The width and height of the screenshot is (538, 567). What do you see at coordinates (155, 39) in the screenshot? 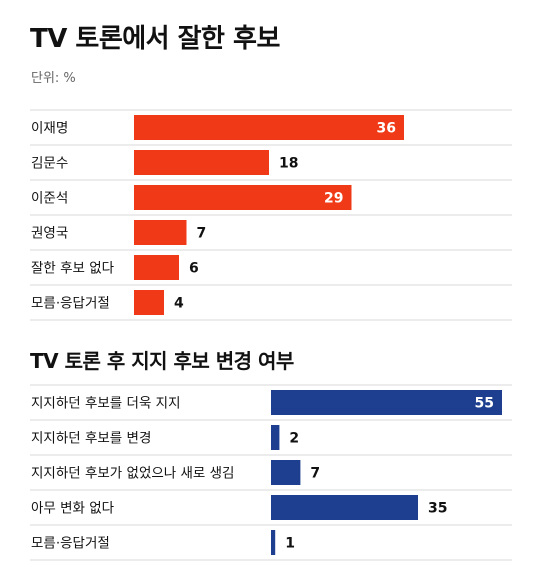
I see `chart1-title: TV 토론에서 잘한 후보` at bounding box center [155, 39].